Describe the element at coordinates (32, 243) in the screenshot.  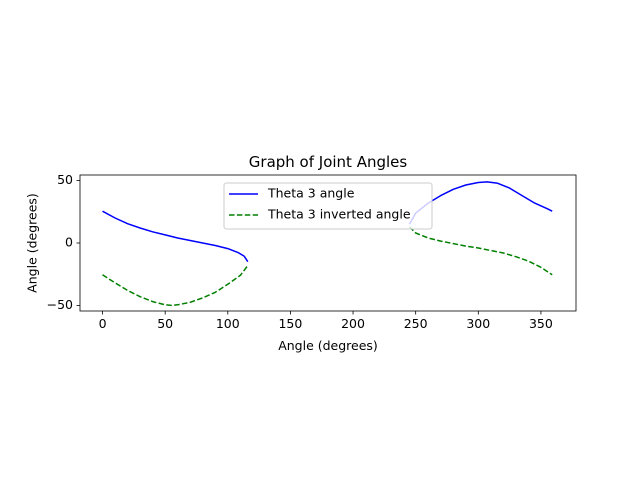
I see `y-axis-label: Angle (degrees)` at that location.